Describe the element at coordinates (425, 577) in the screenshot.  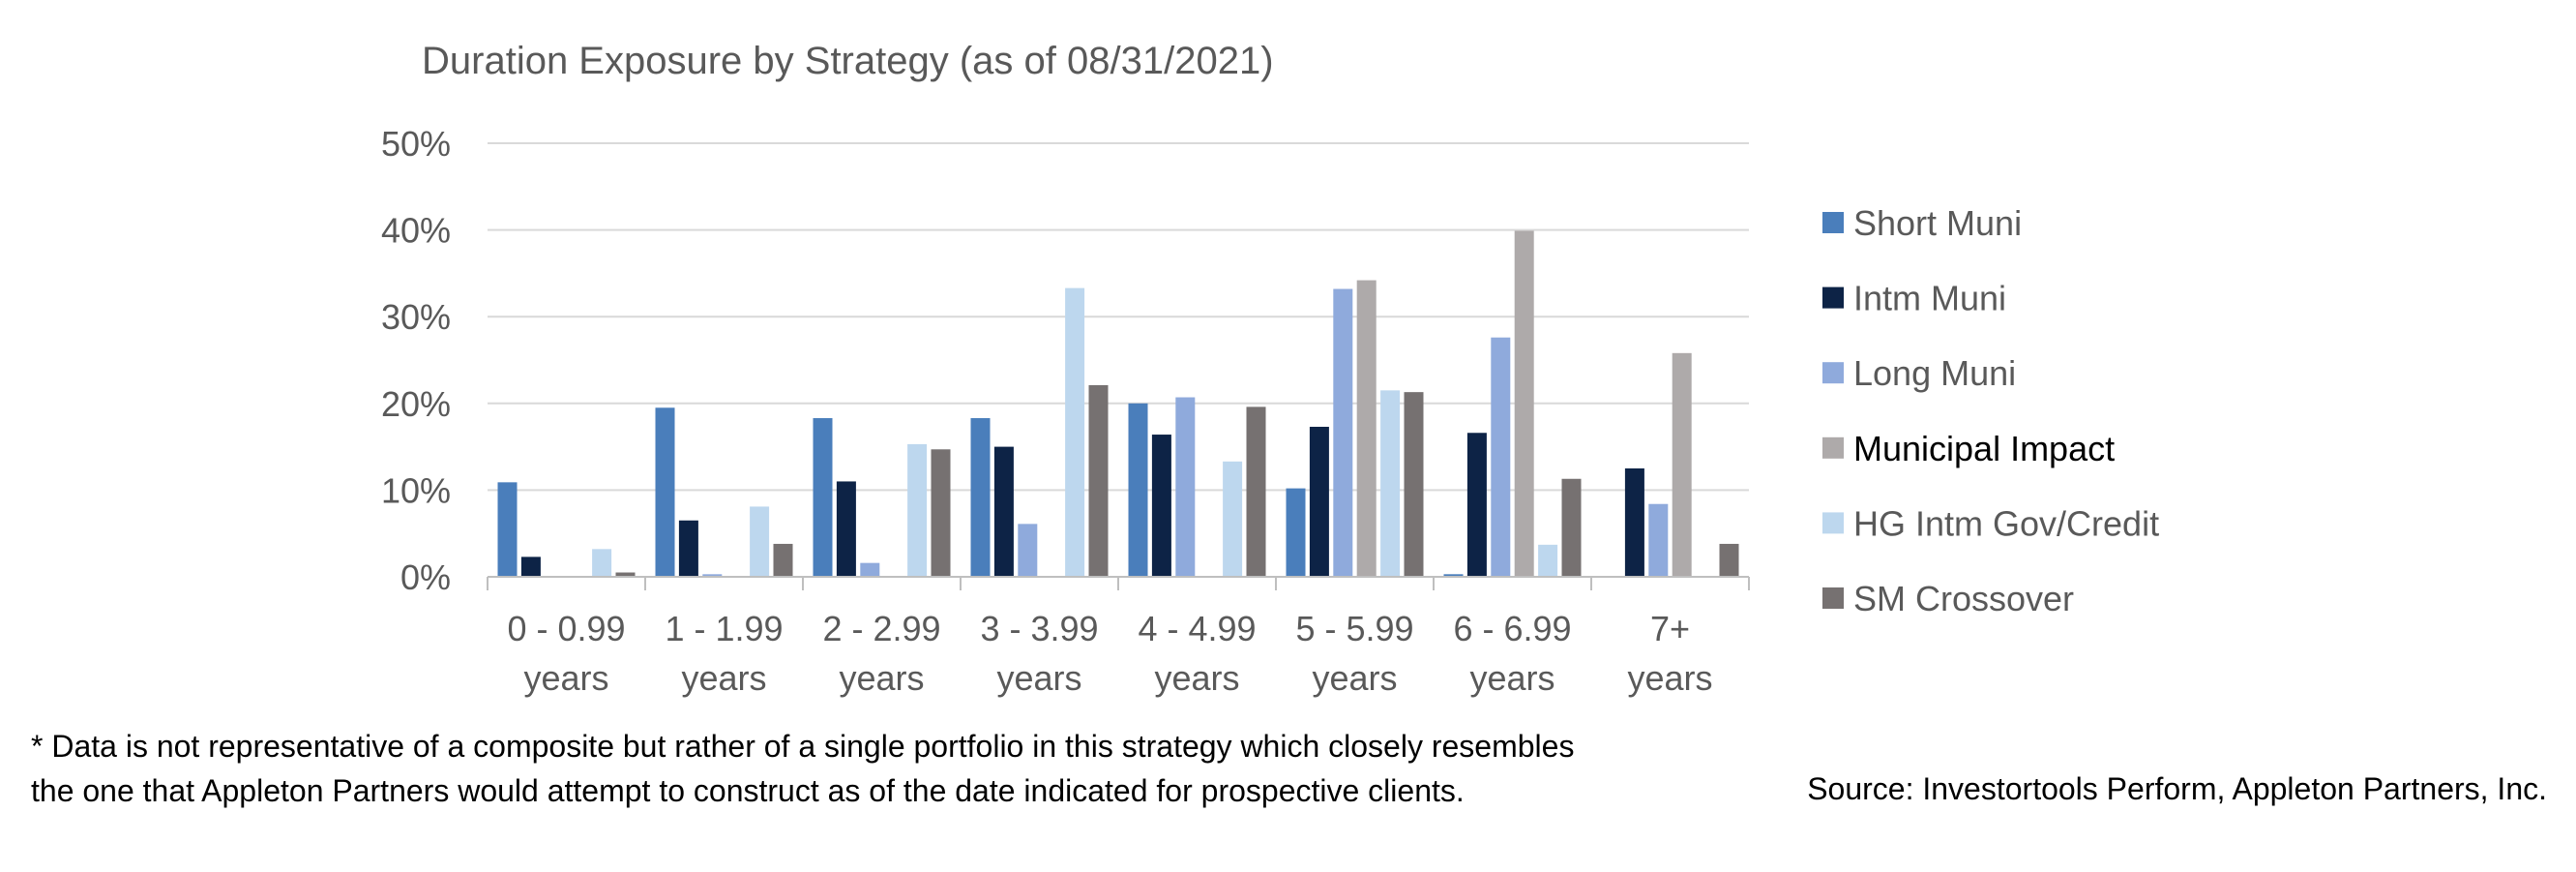
I see `y-tick-label: 0%` at that location.